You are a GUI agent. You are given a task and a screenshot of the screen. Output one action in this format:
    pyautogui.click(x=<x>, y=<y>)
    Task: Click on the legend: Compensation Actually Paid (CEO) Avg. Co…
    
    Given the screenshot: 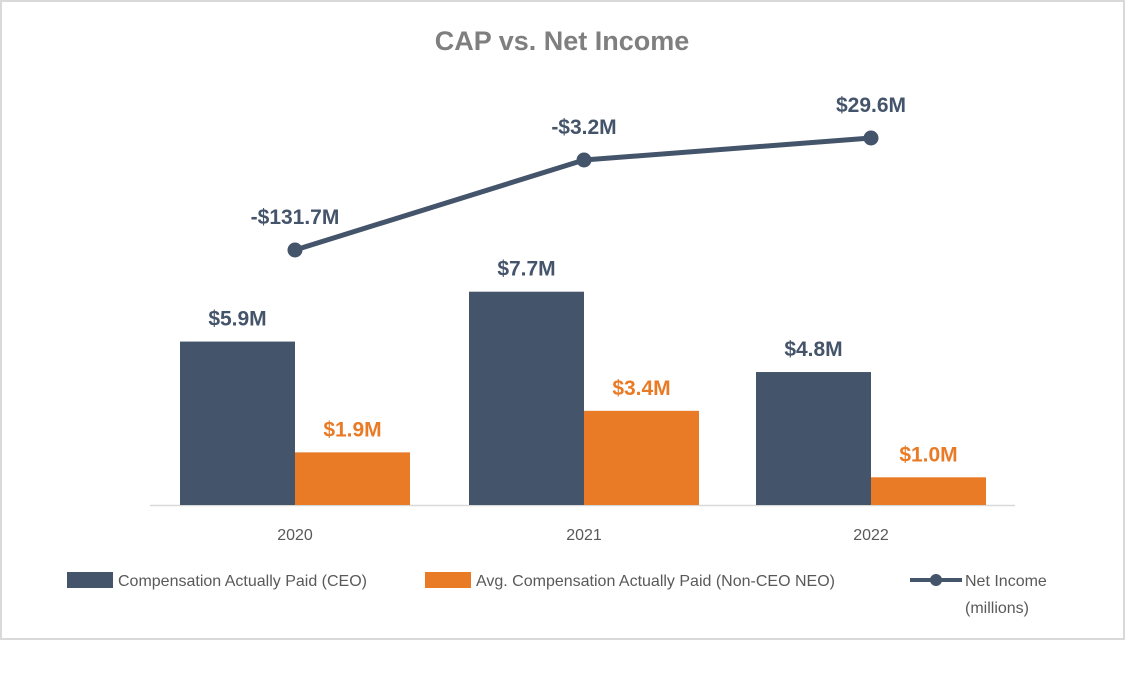 What is the action you would take?
    pyautogui.click(x=557, y=594)
    